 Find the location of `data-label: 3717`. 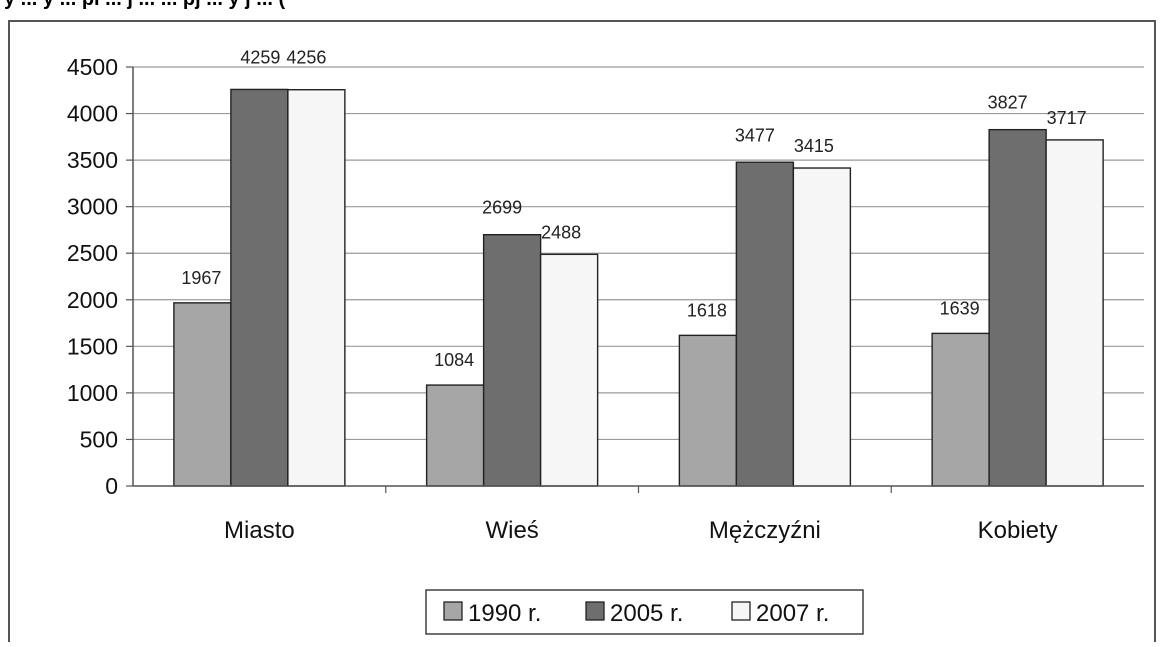

data-label: 3717 is located at coordinates (1067, 118).